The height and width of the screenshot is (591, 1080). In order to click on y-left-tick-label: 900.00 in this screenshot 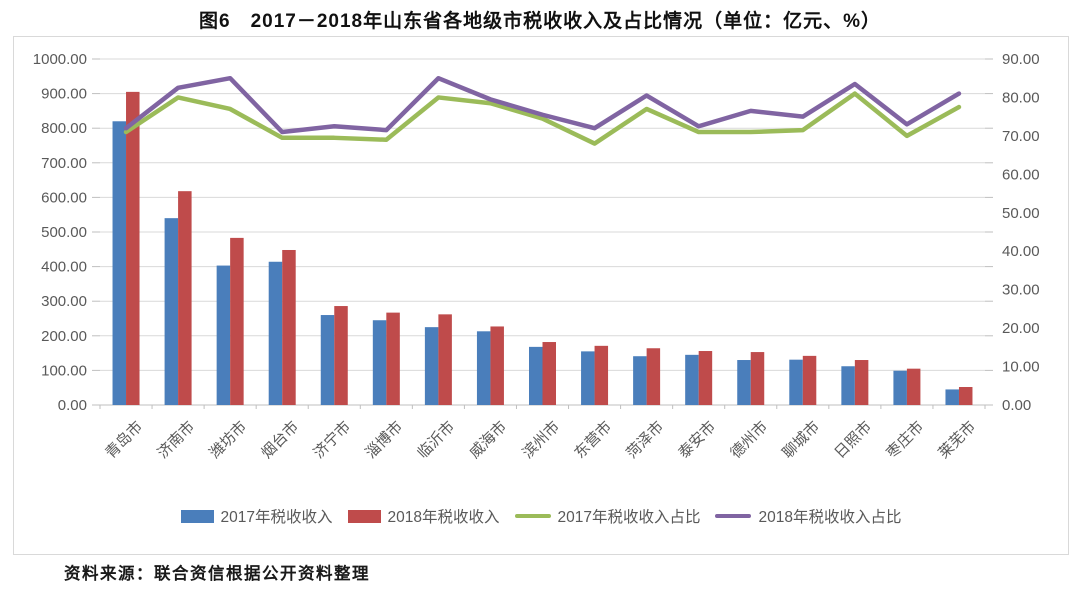, I will do `click(64, 94)`.